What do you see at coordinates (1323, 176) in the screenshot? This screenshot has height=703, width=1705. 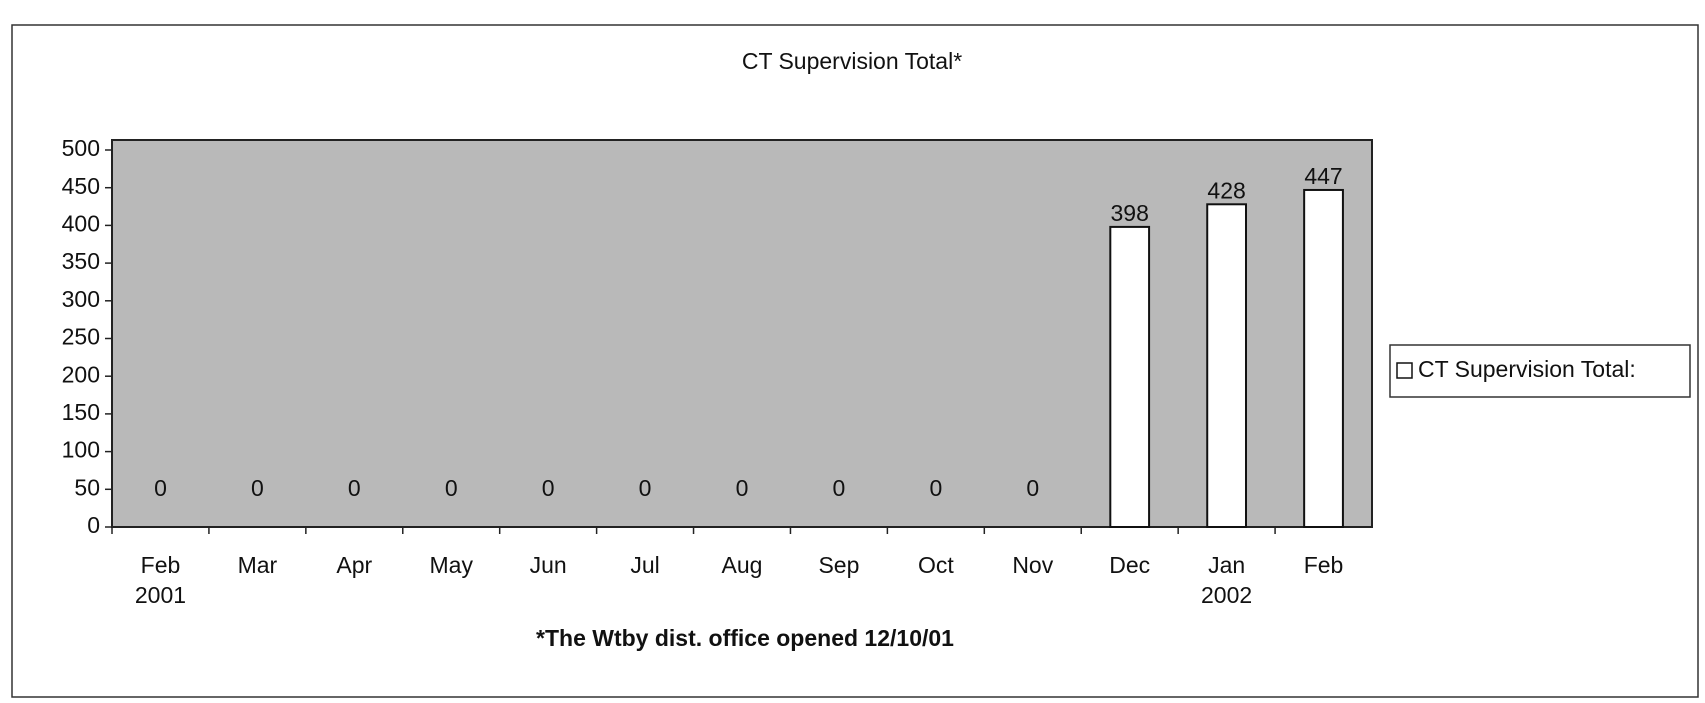 I see `data-label: 447` at bounding box center [1323, 176].